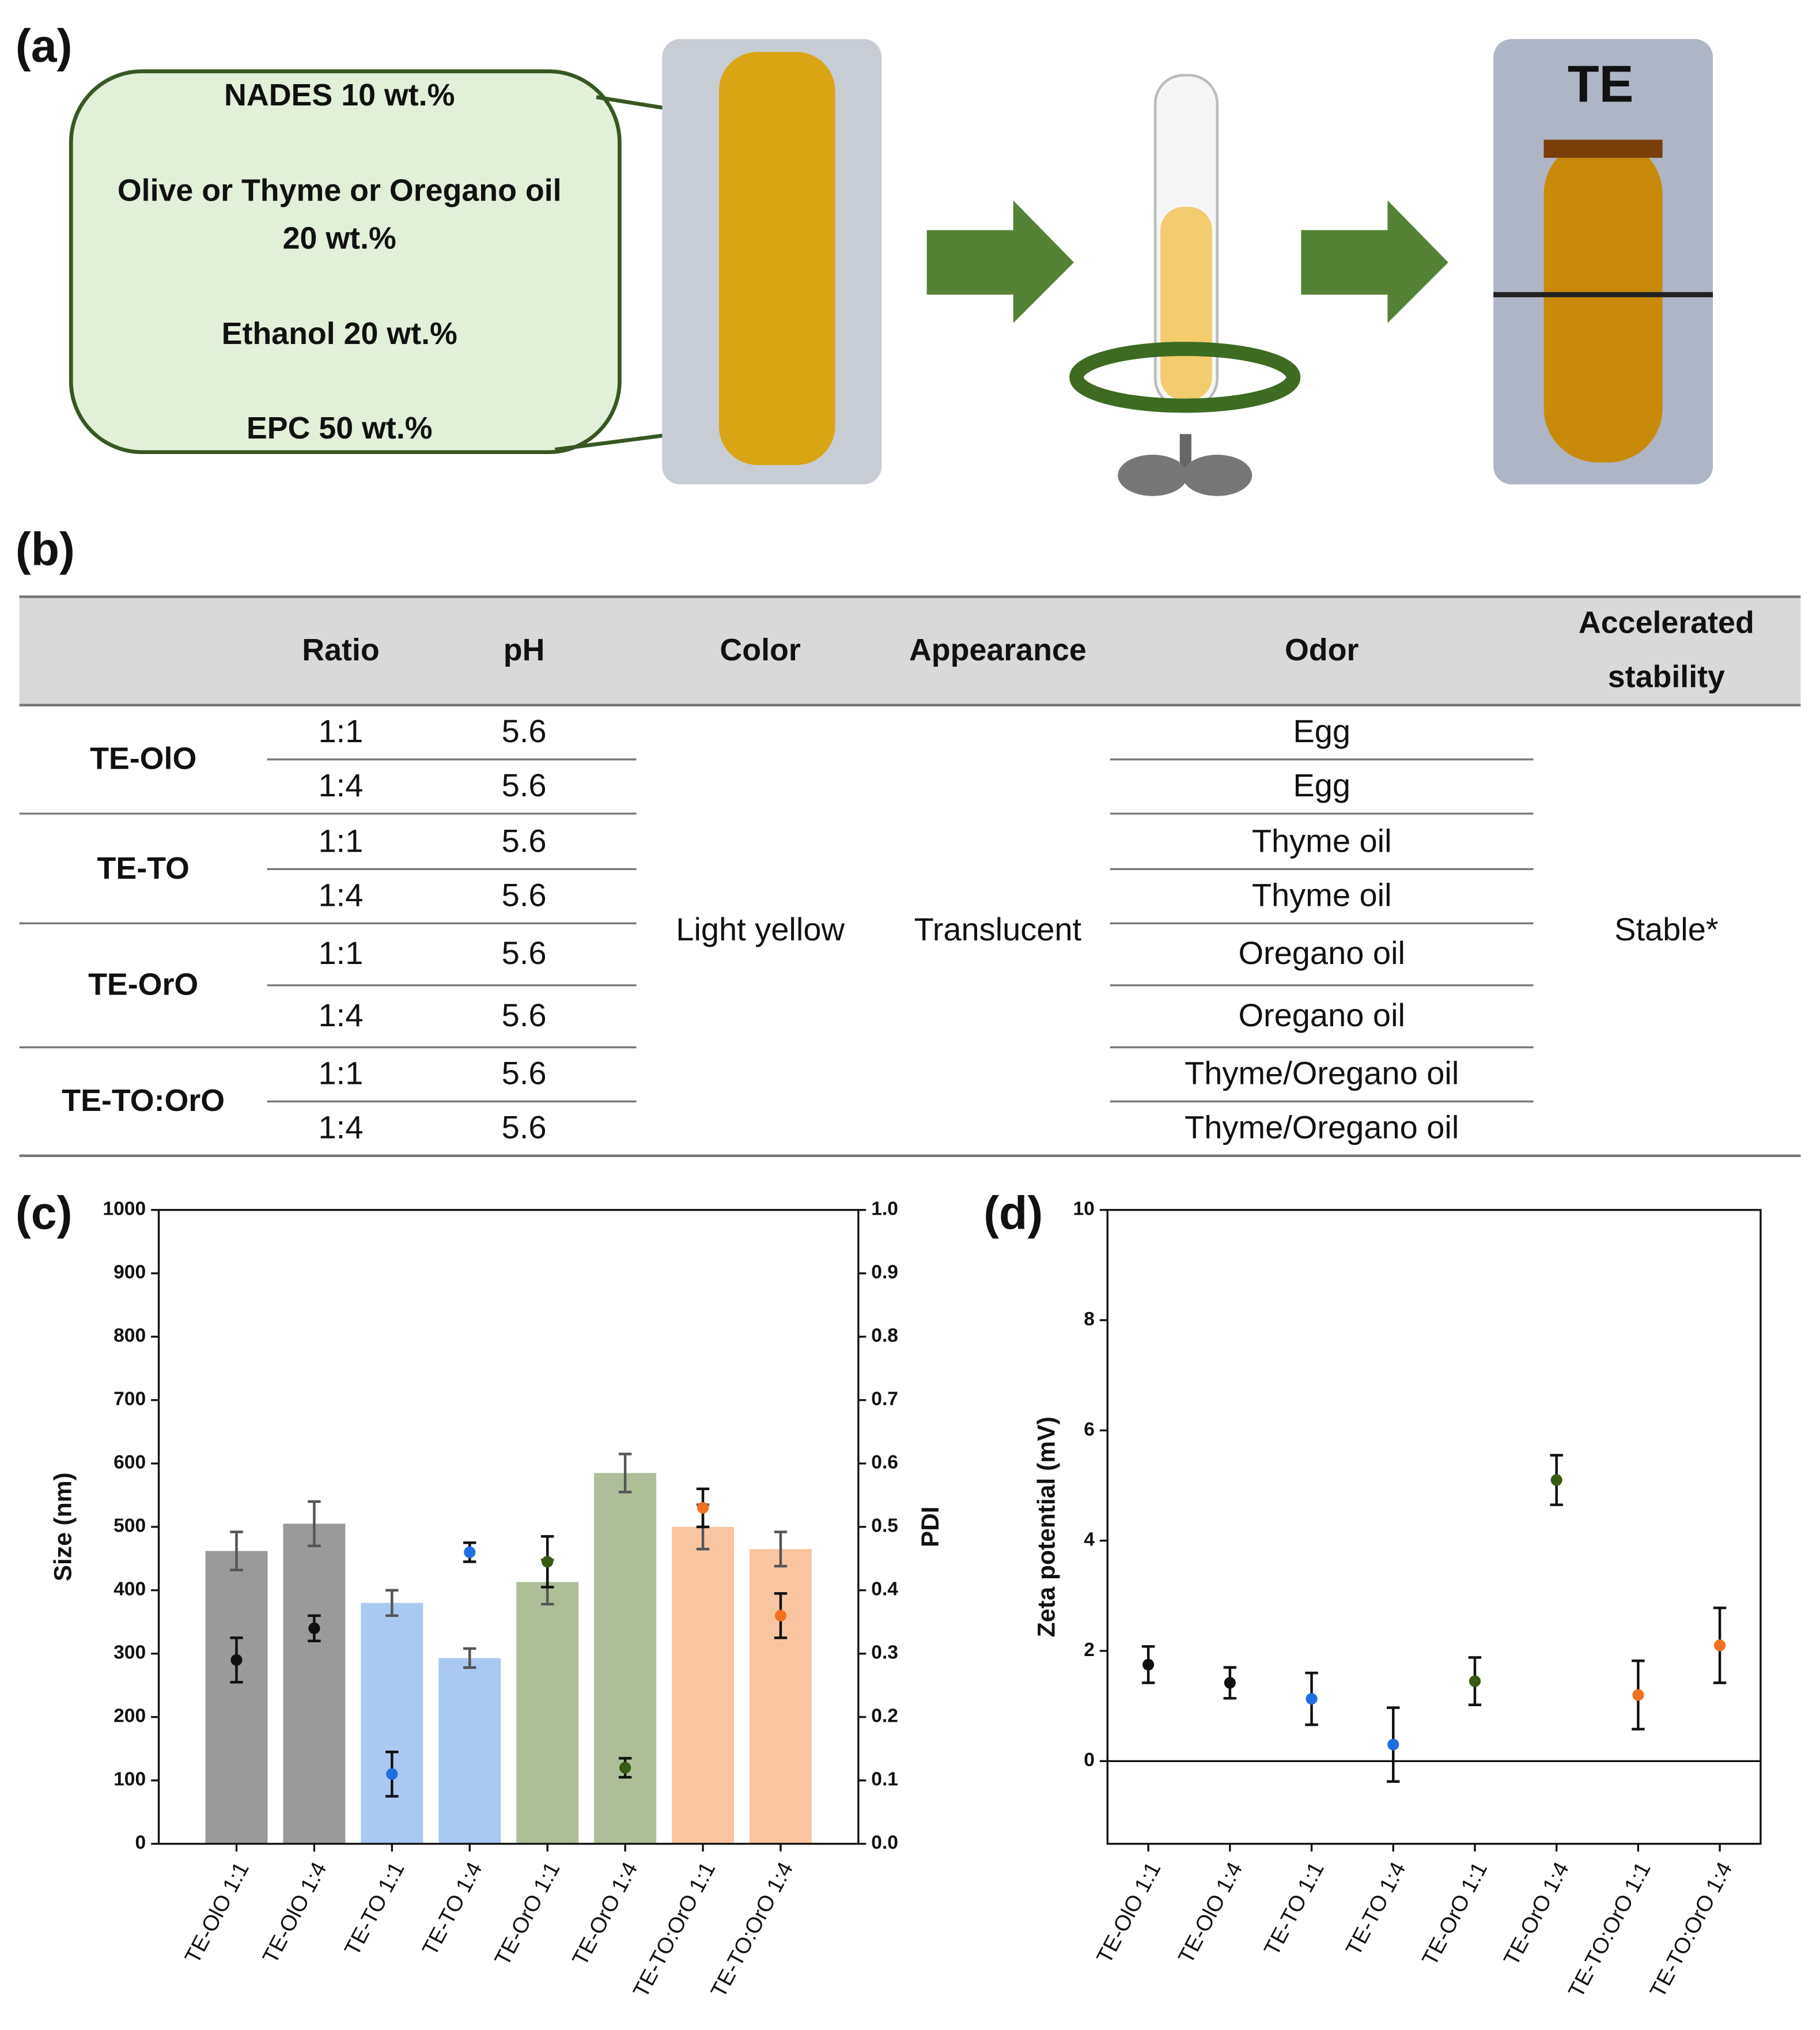  I want to click on header-cell: Accelerated stability, so click(1666, 650).